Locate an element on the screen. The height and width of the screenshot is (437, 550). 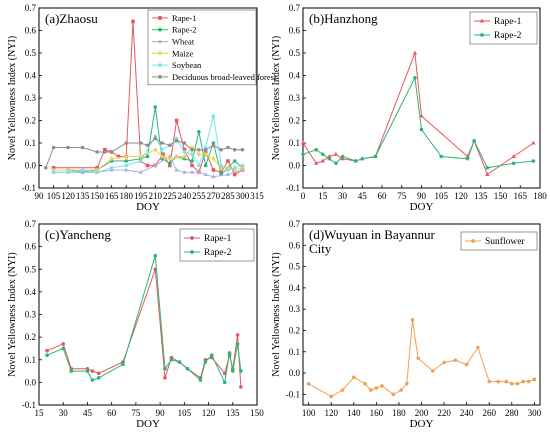
x-tick-label: 160 is located at coordinates (377, 413).